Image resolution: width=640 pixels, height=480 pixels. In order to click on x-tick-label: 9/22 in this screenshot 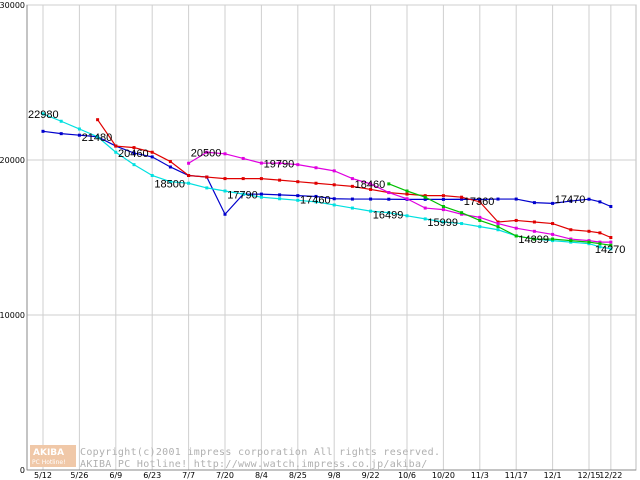, I will do `click(371, 475)`.